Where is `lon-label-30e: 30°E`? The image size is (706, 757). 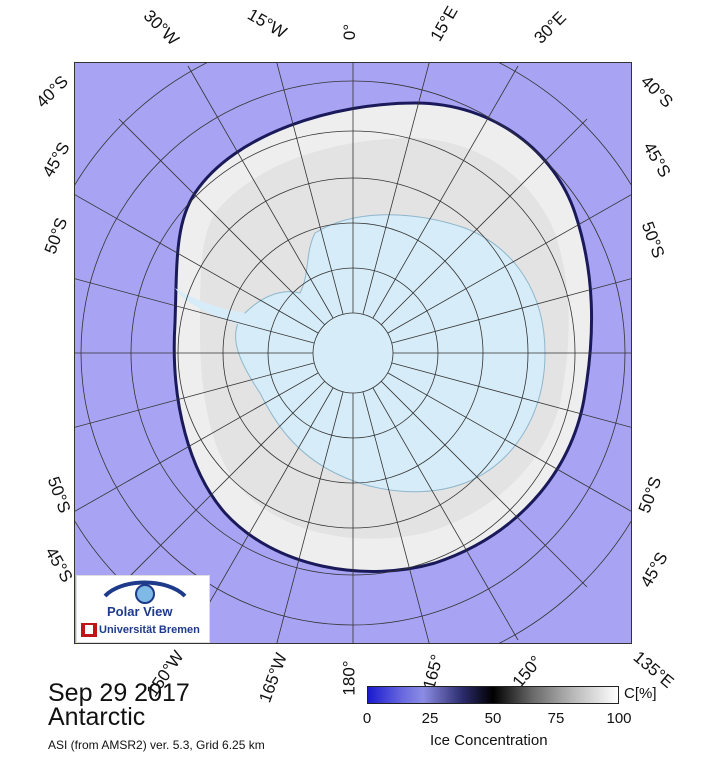
lon-label-30e: 30°E is located at coordinates (550, 27).